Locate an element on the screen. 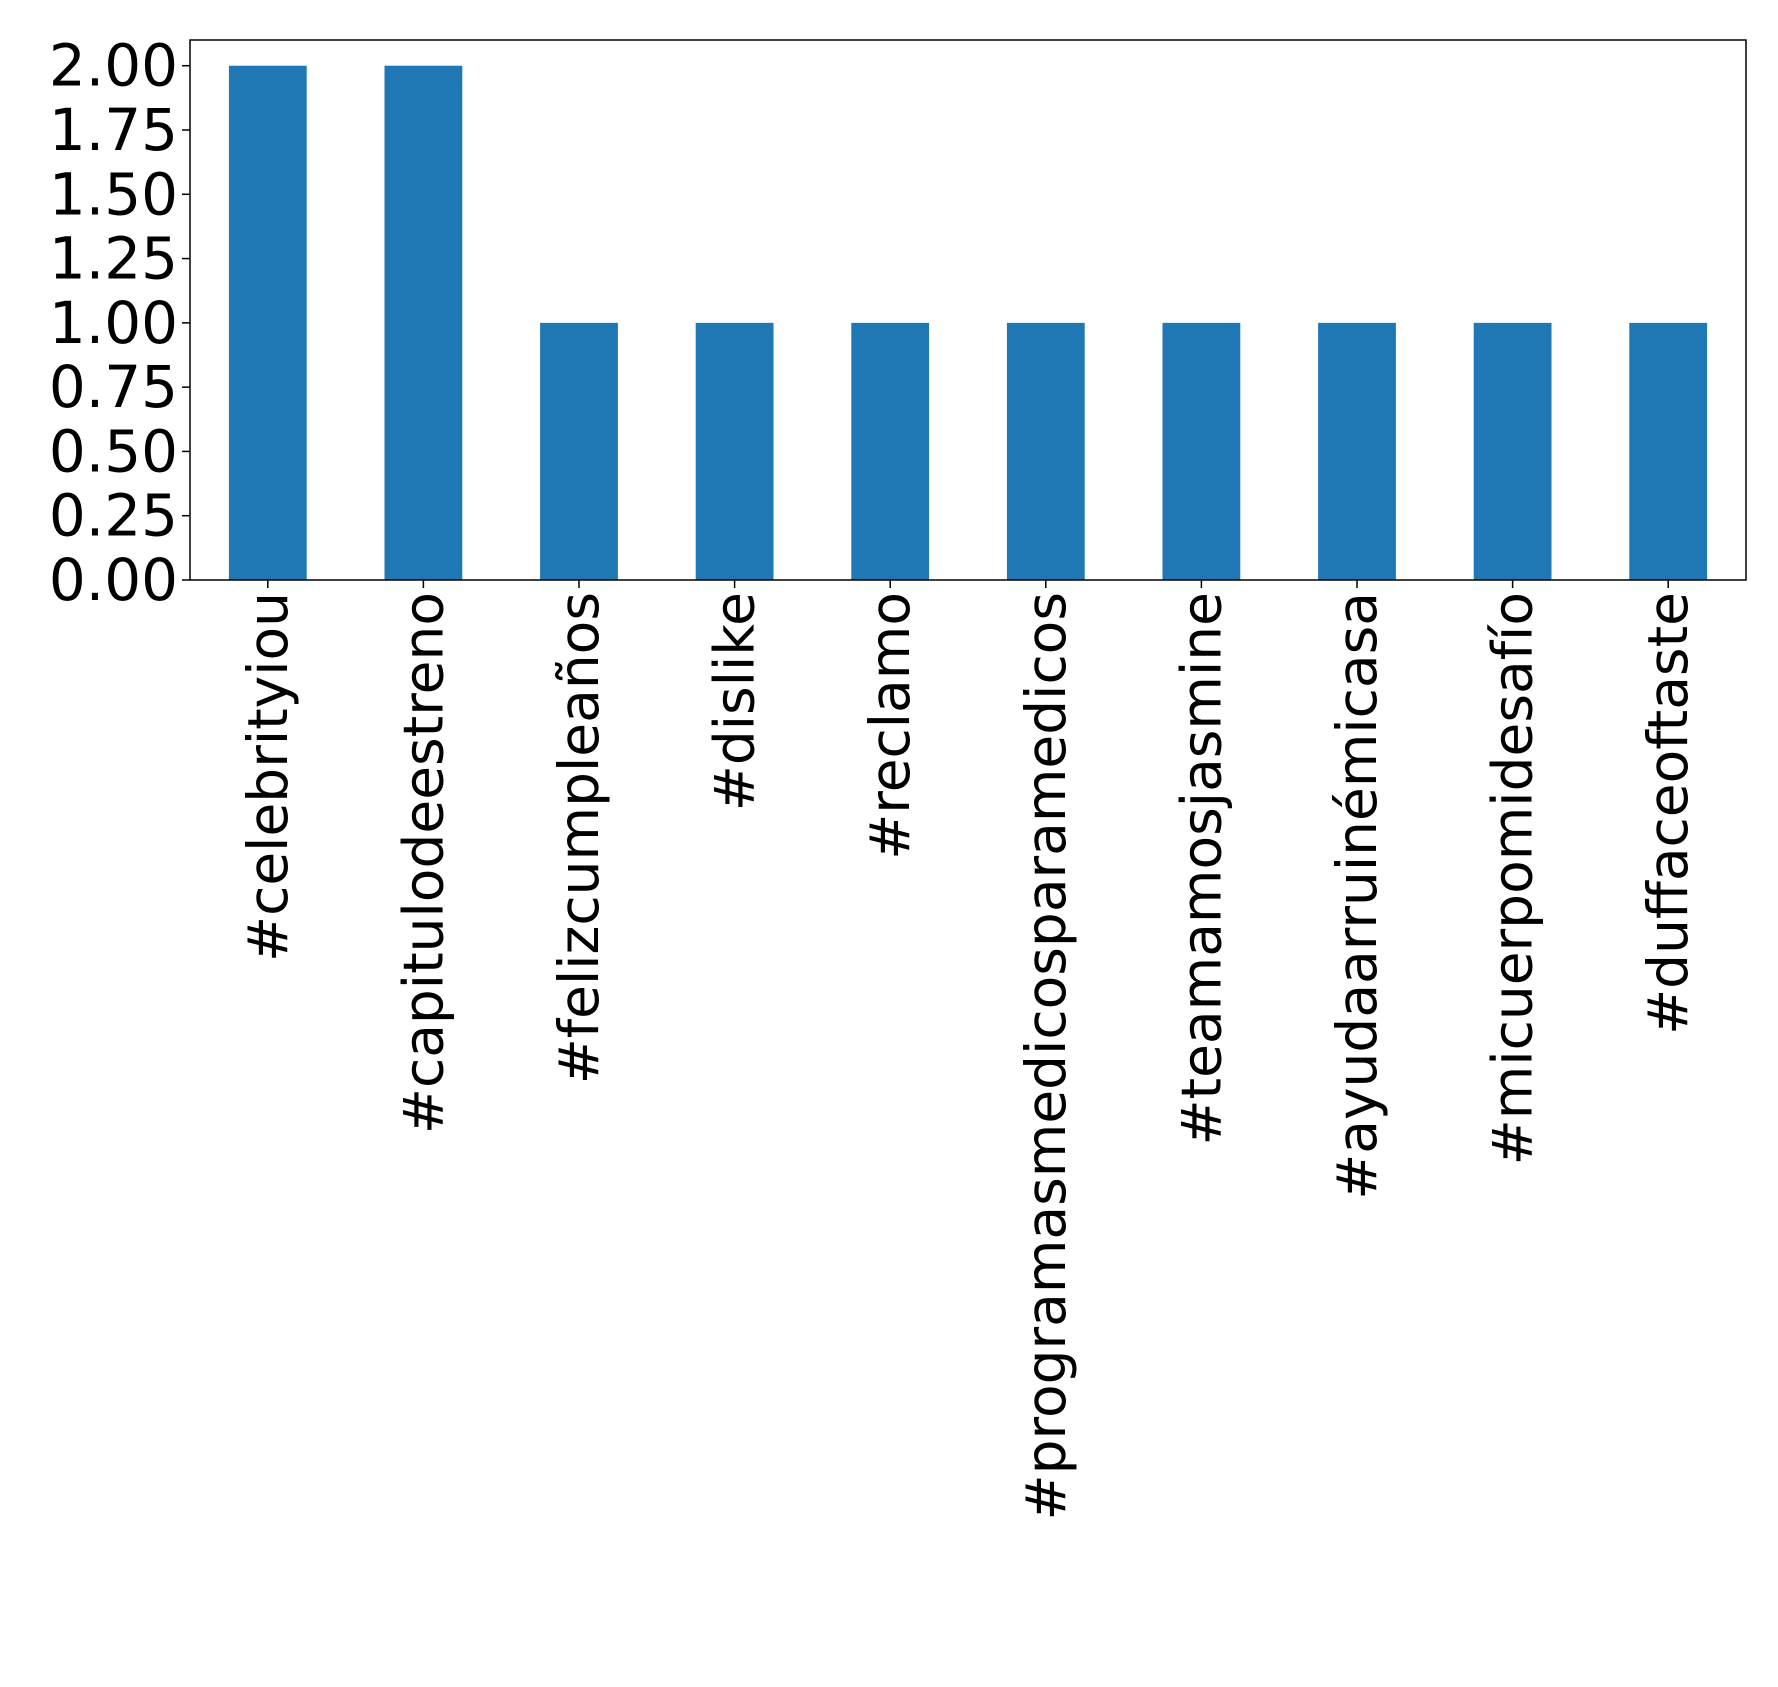  y-tick-label: 0.00 is located at coordinates (113, 580).